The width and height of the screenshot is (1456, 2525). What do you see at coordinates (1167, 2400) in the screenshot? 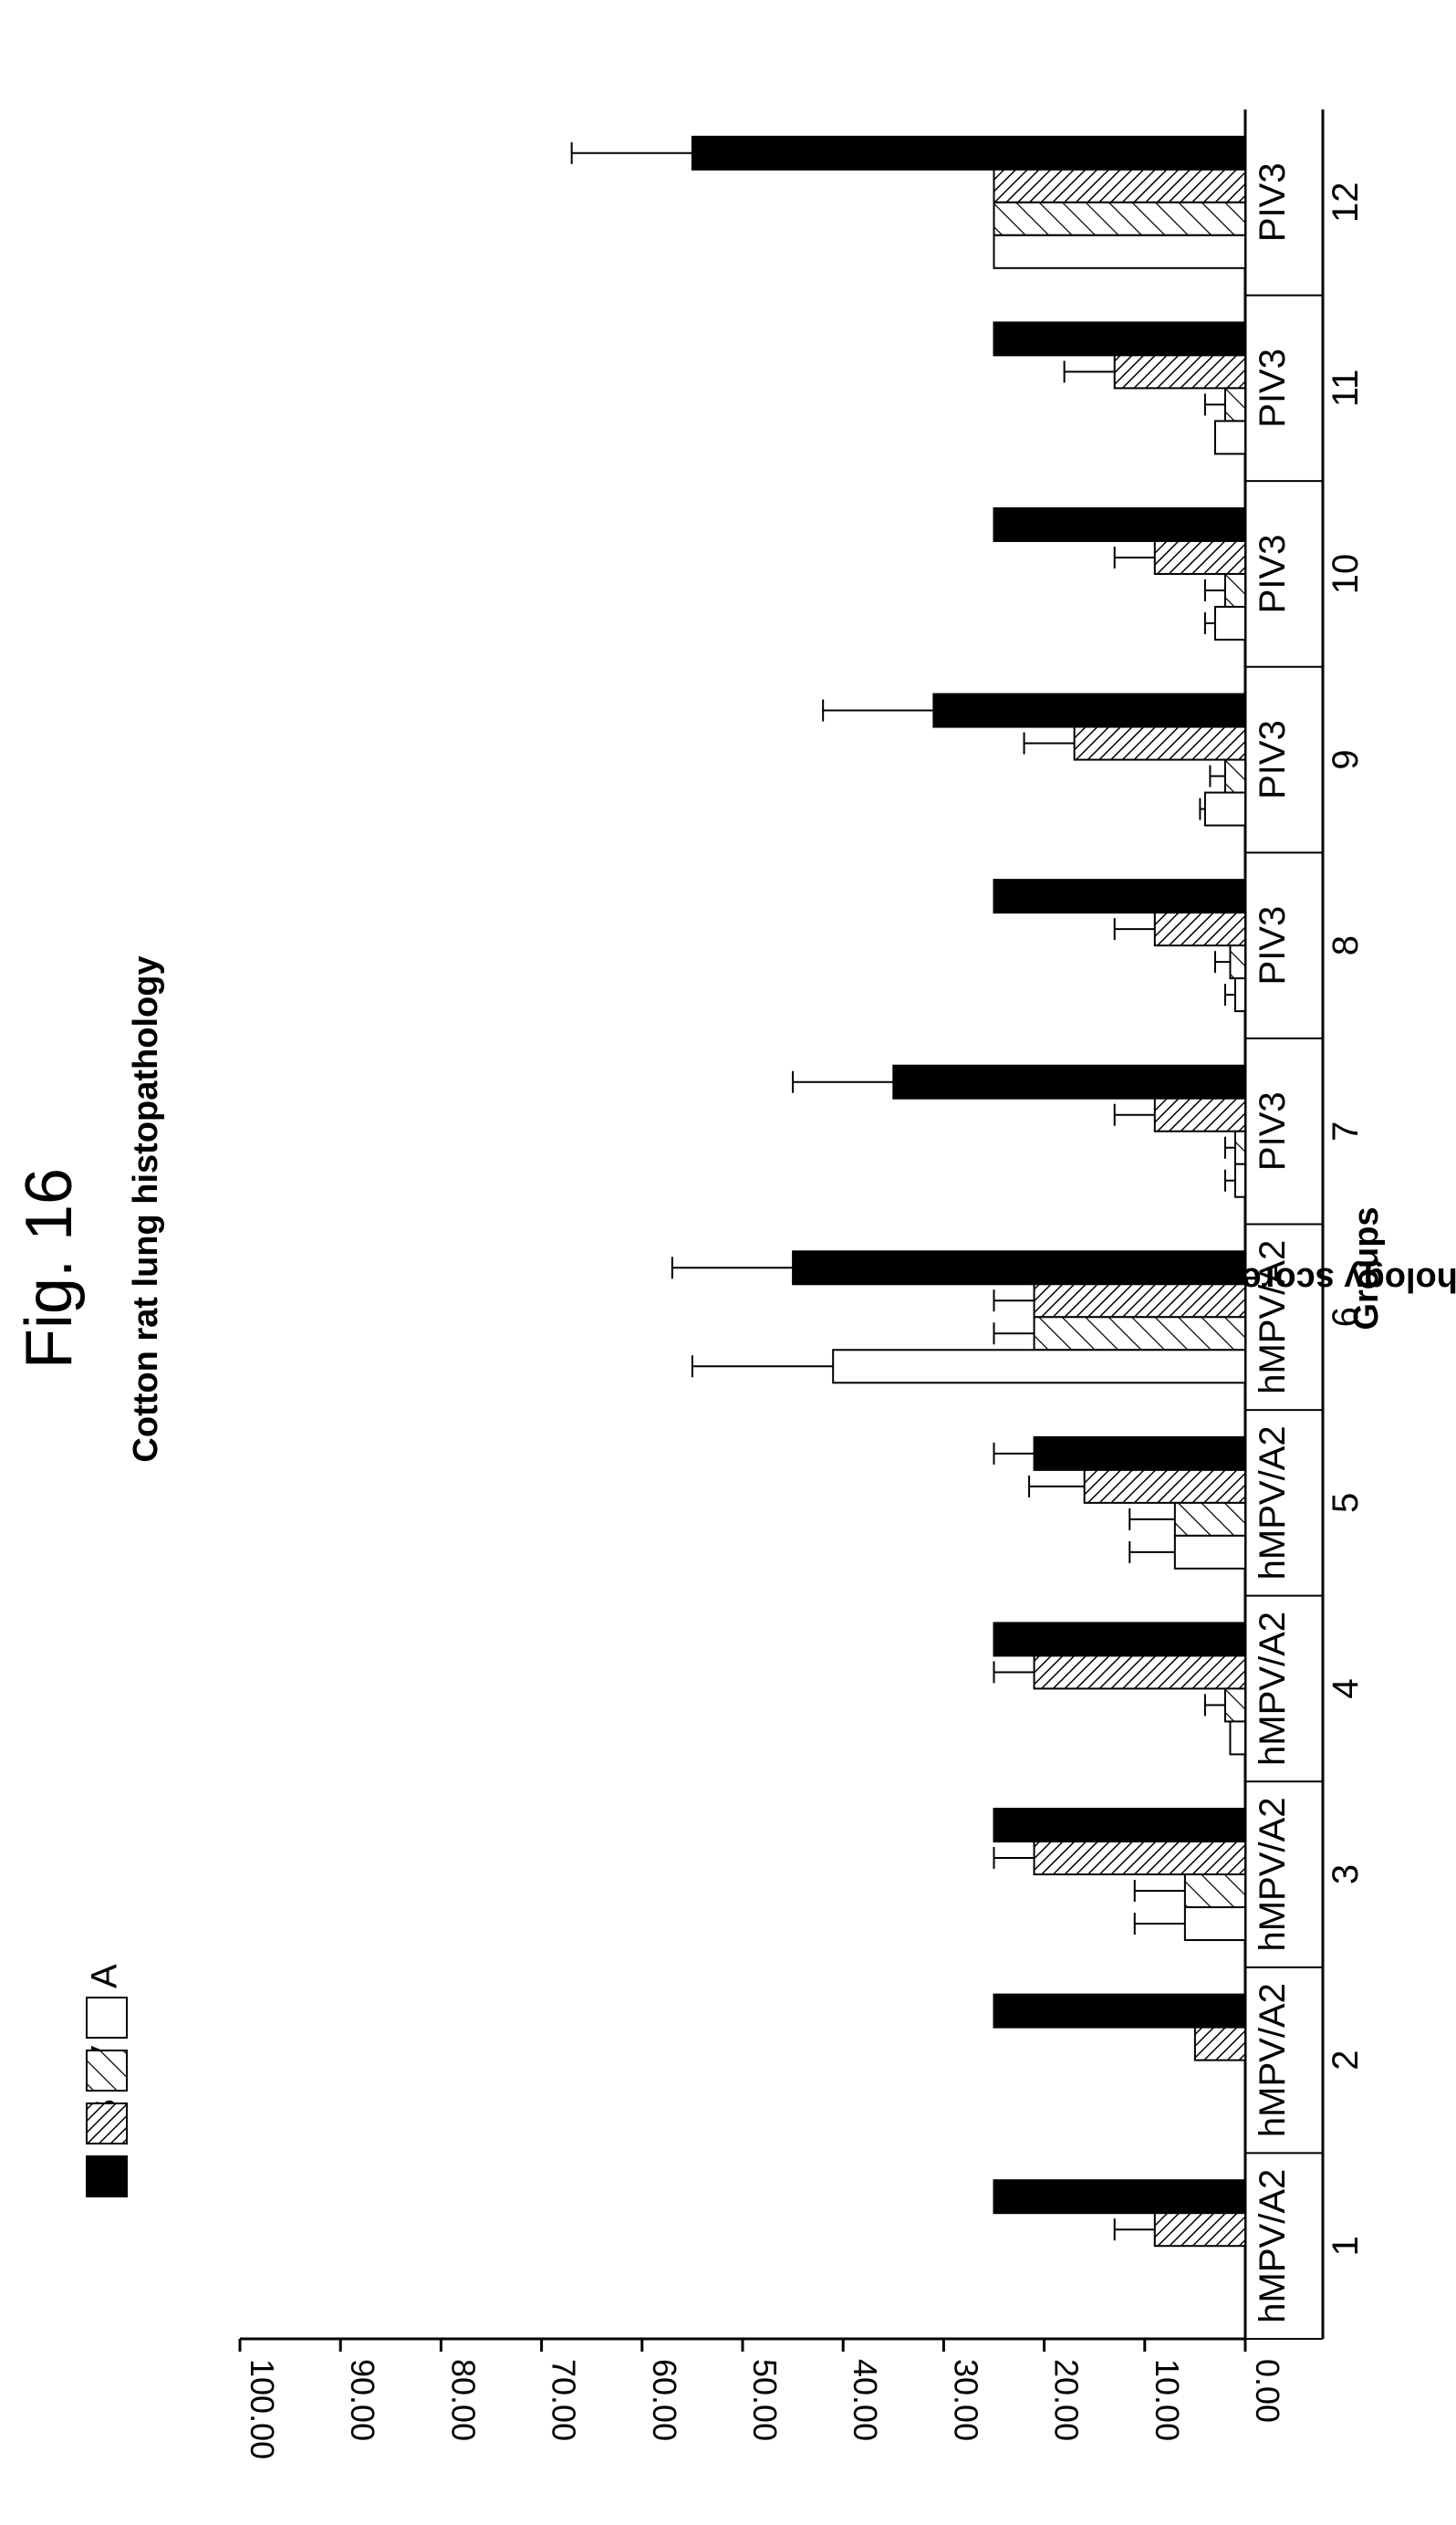
I see `y-tick-label: 10.00` at bounding box center [1167, 2400].